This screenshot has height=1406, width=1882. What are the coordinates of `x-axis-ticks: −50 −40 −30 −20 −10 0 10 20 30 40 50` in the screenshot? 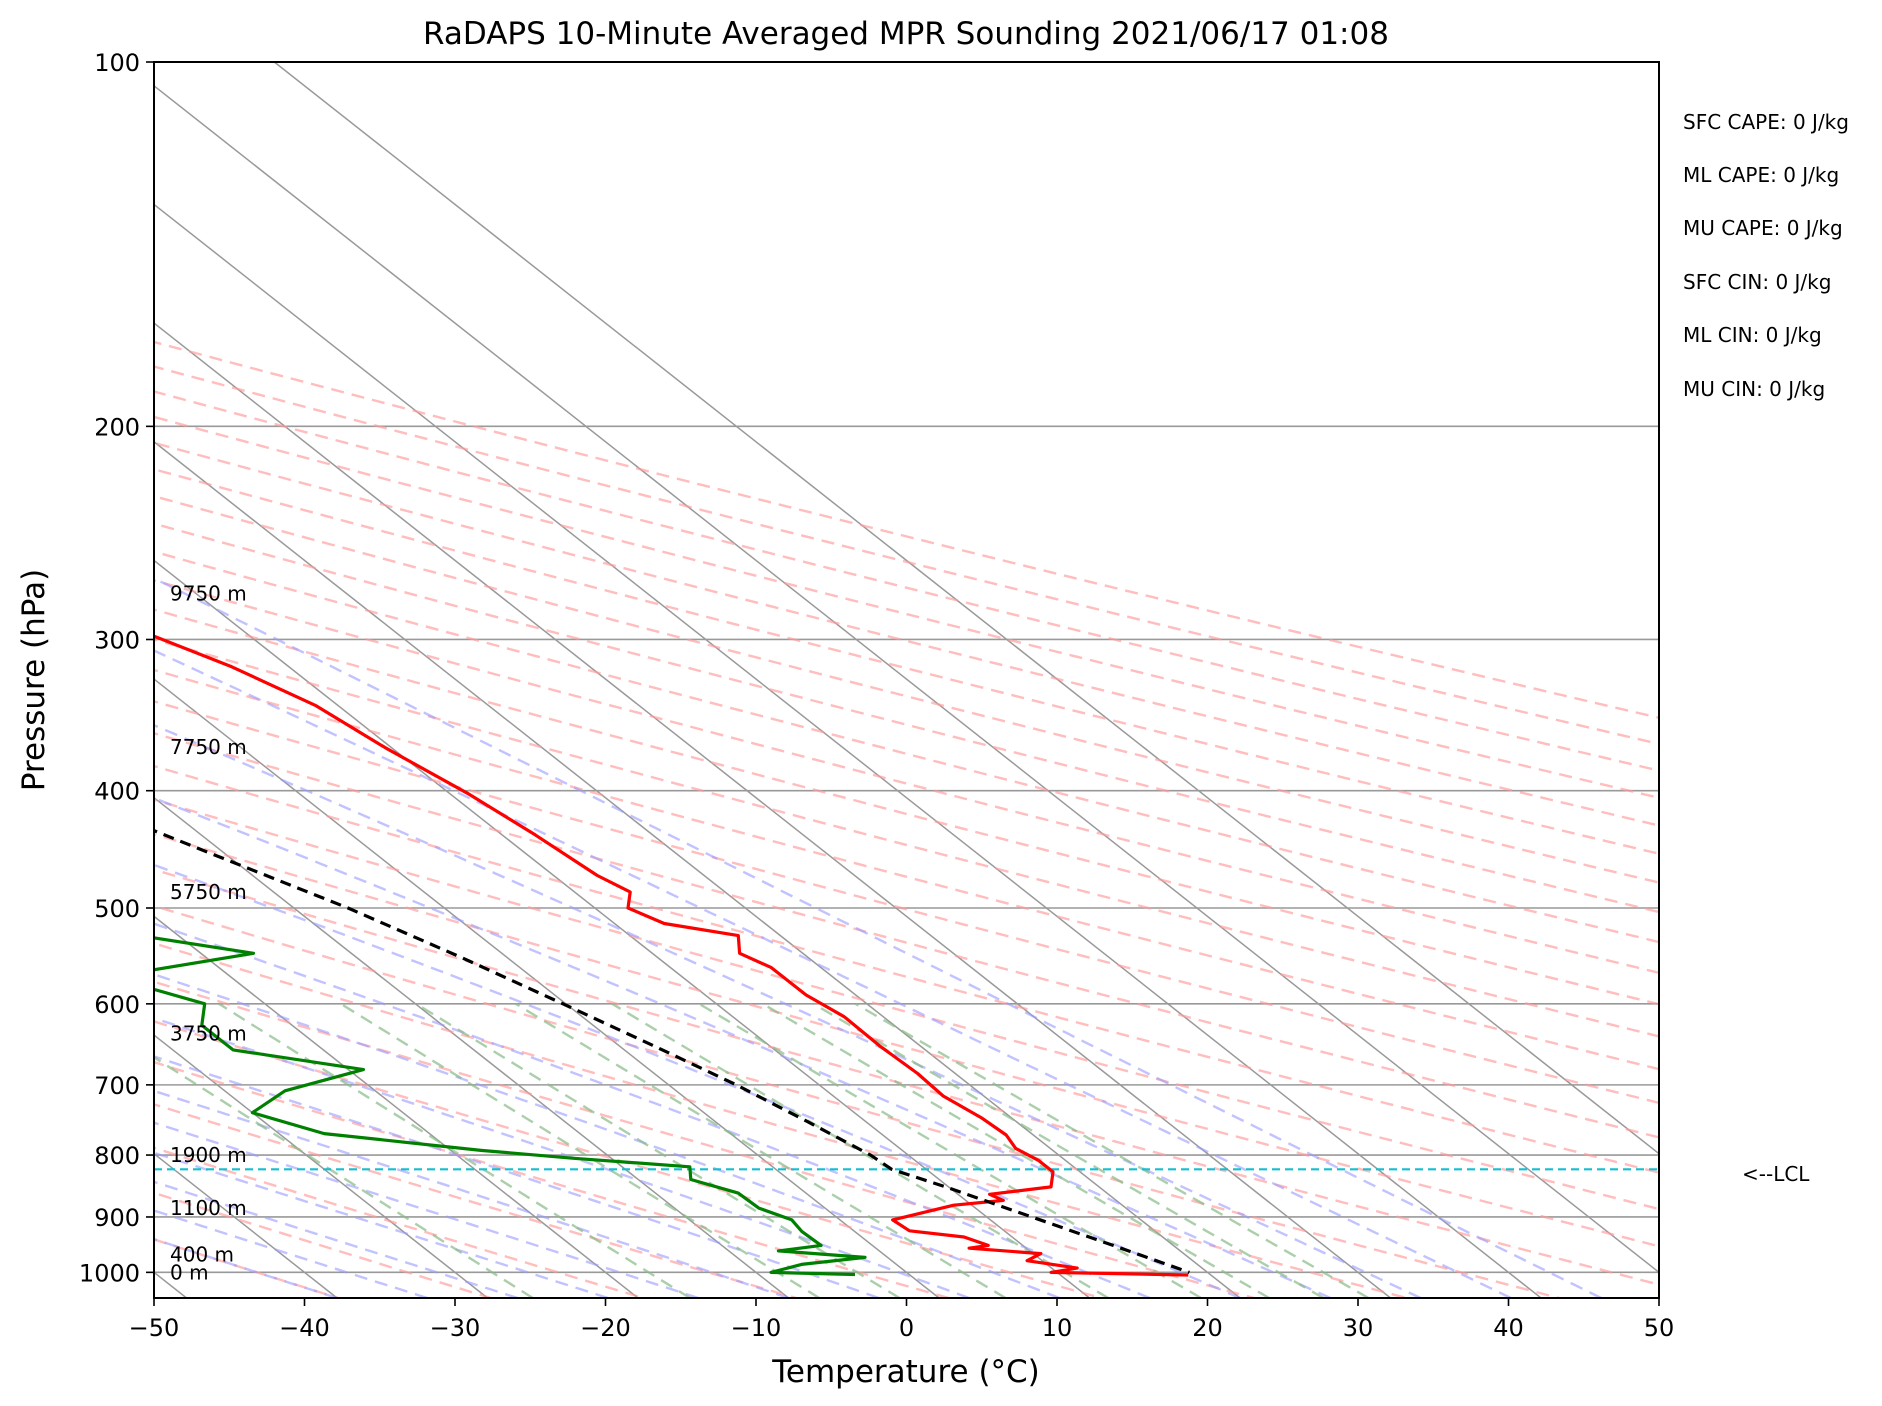 It's located at (902, 1320).